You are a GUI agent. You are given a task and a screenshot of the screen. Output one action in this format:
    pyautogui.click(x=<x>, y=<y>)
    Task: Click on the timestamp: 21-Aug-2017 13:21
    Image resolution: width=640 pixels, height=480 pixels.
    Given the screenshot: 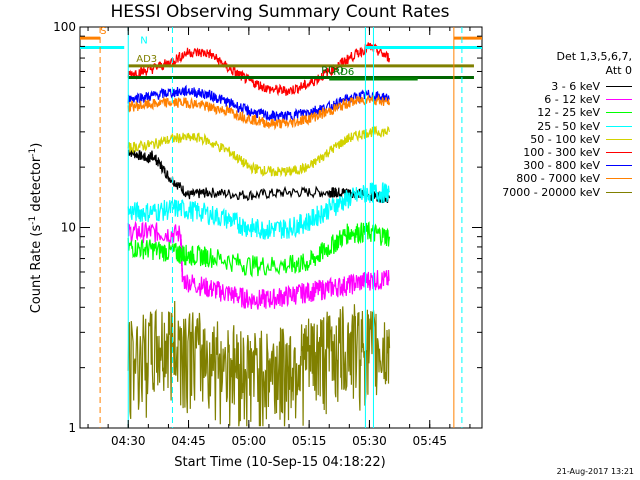 What is the action you would take?
    pyautogui.click(x=595, y=471)
    